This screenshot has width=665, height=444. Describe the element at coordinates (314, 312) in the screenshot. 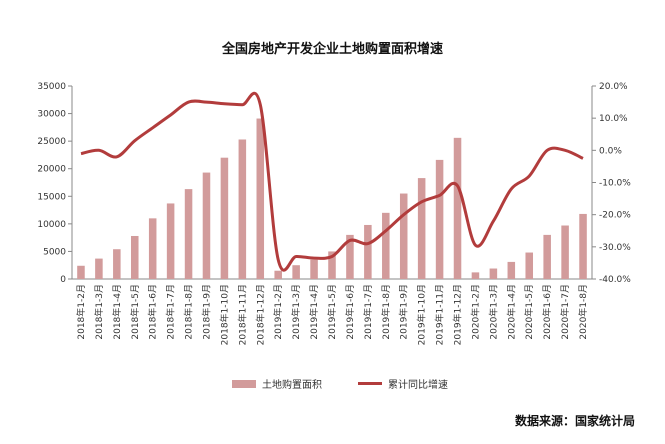

I see `x-tick-label: 2019年1-4月` at that location.